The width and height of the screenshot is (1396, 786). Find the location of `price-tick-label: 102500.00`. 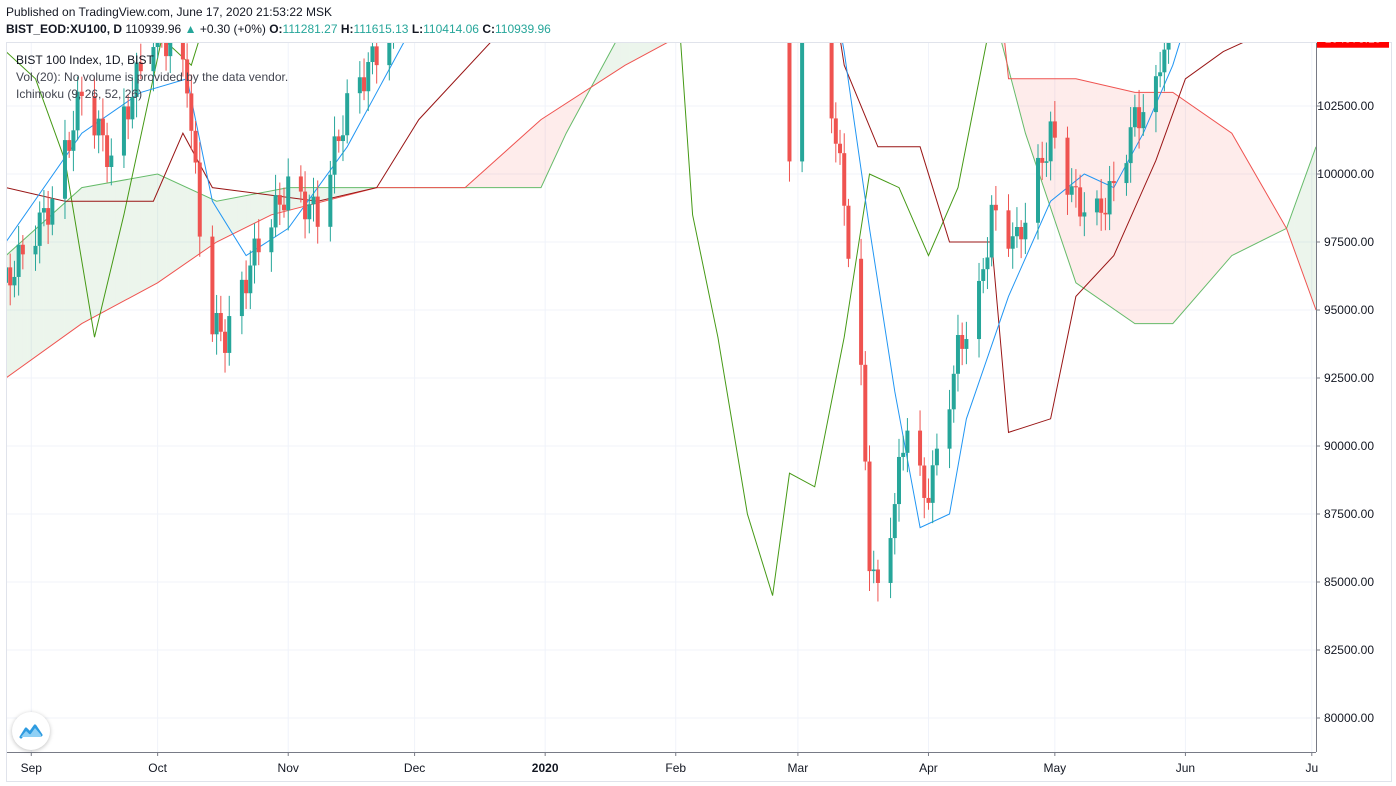

price-tick-label: 102500.00 is located at coordinates (1345, 106).